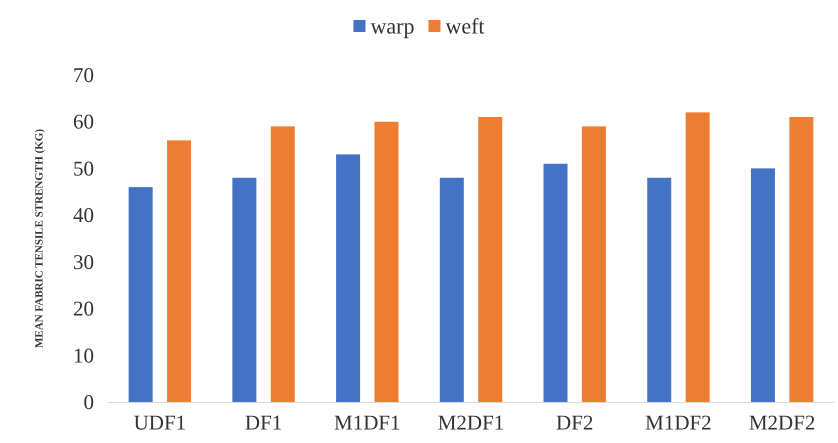  Describe the element at coordinates (782, 422) in the screenshot. I see `x-tick-label: M2DF2` at that location.